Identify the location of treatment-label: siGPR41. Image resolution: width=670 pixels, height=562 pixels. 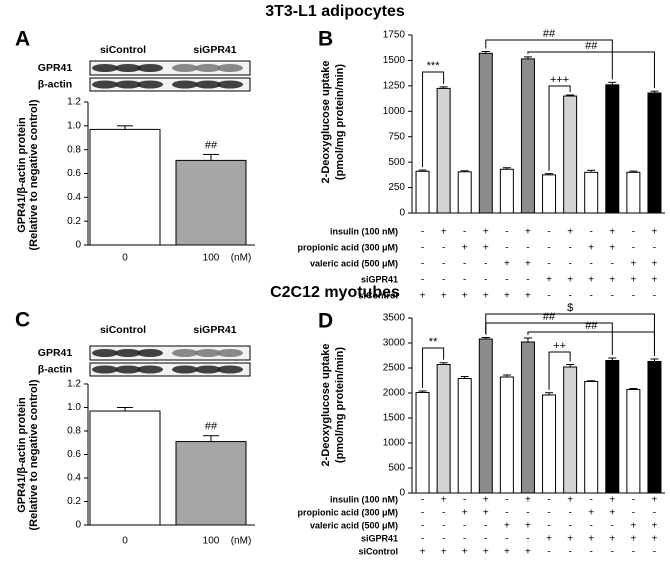
(379, 279).